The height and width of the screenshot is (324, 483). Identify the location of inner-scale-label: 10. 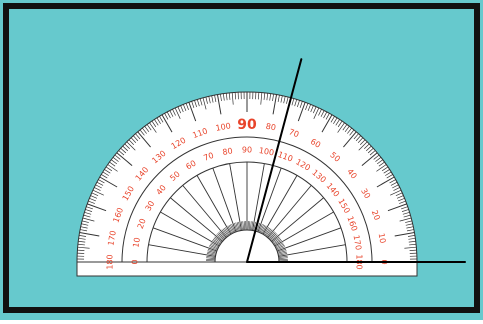
(136, 243).